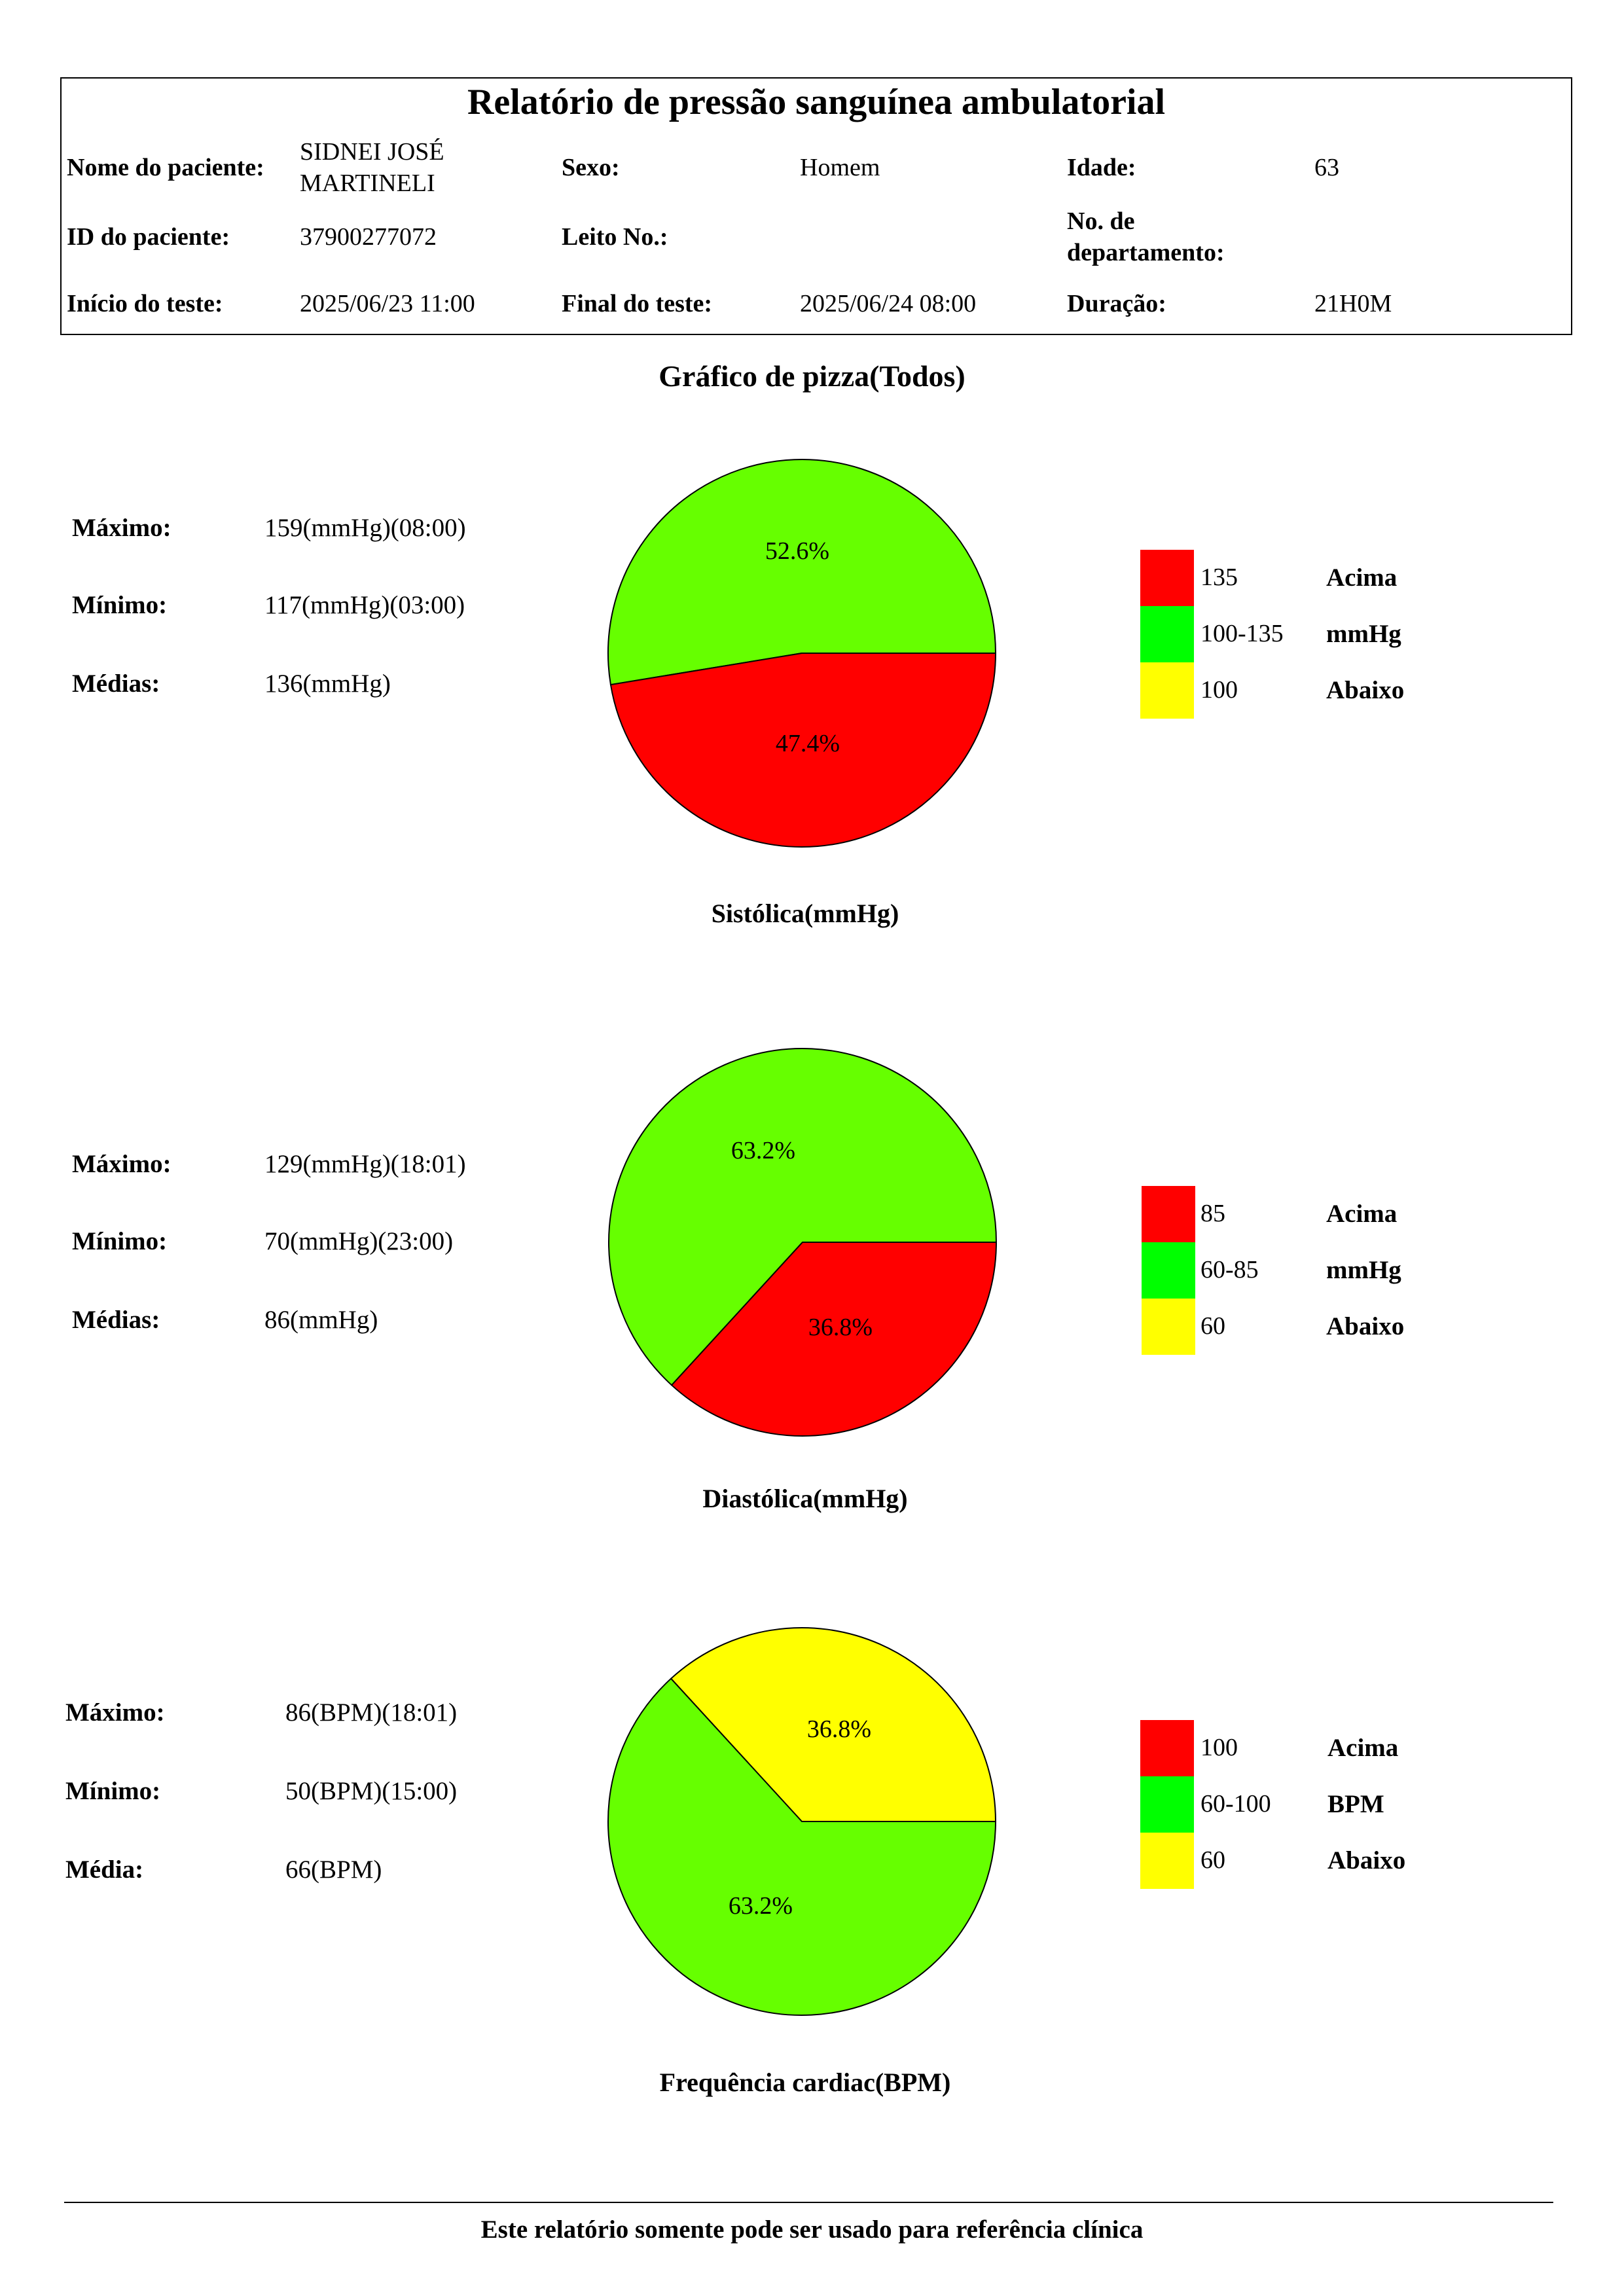  Describe the element at coordinates (591, 167) in the screenshot. I see `sex-label: Sexo:` at that location.